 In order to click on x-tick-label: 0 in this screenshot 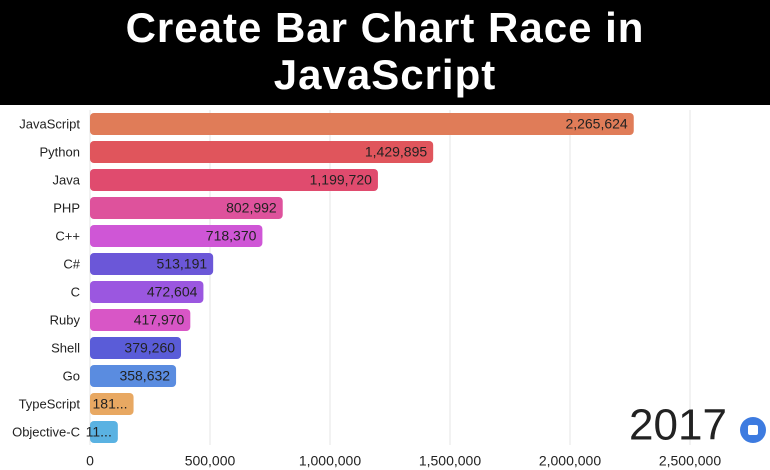, I will do `click(90, 461)`.